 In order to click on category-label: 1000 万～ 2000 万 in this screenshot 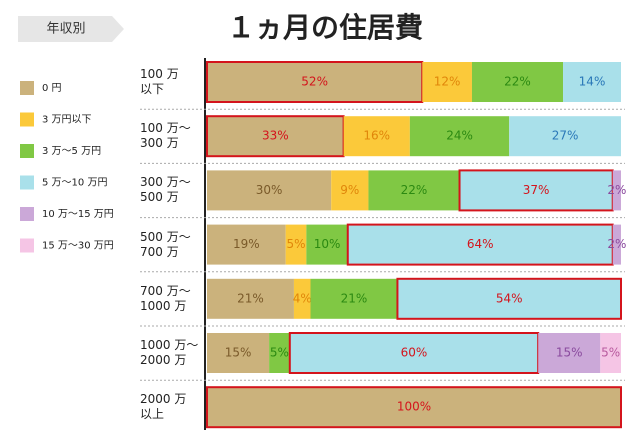, I will do `click(169, 352)`.